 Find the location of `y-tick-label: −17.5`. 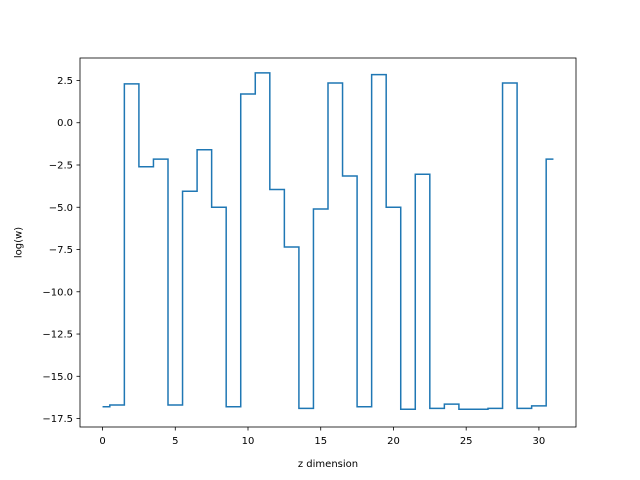

y-tick-label: −17.5 is located at coordinates (57, 419).